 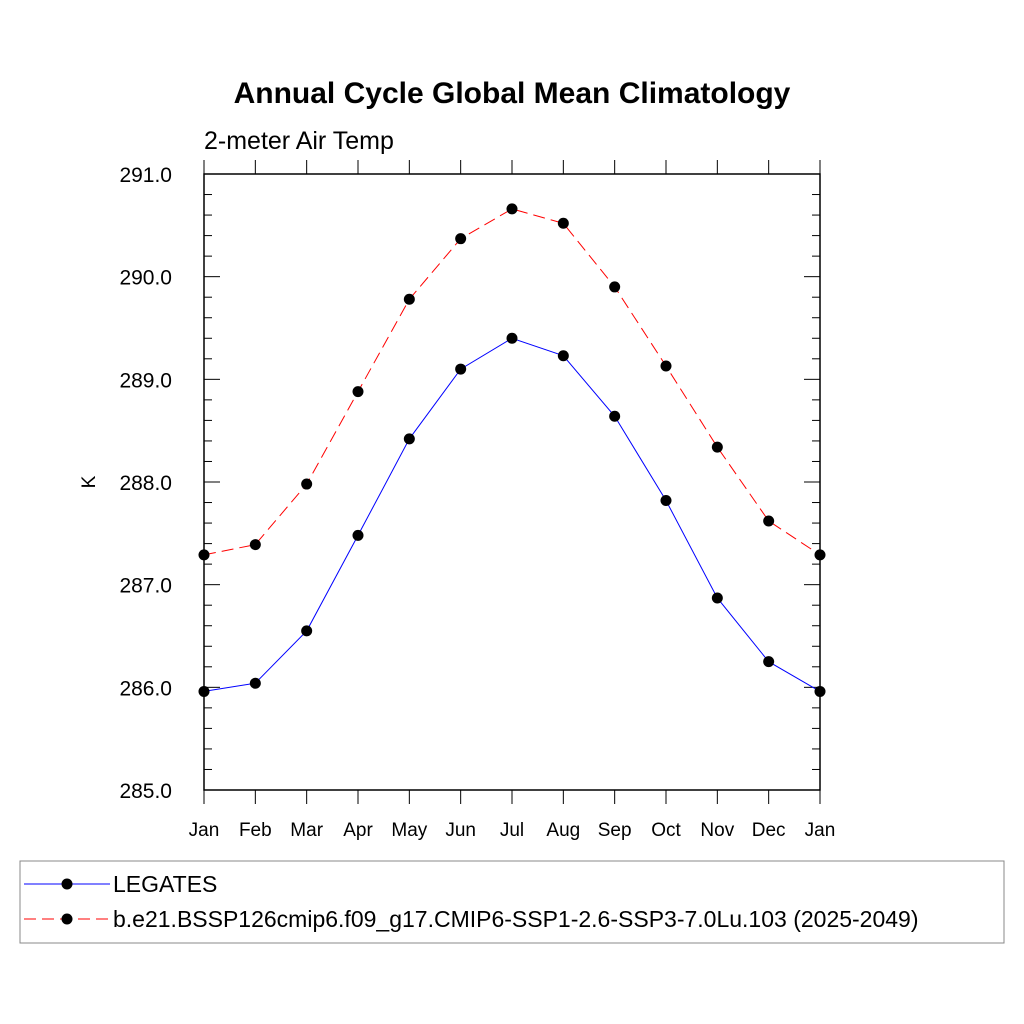 What do you see at coordinates (145, 586) in the screenshot?
I see `y-tick-label: 287.0` at bounding box center [145, 586].